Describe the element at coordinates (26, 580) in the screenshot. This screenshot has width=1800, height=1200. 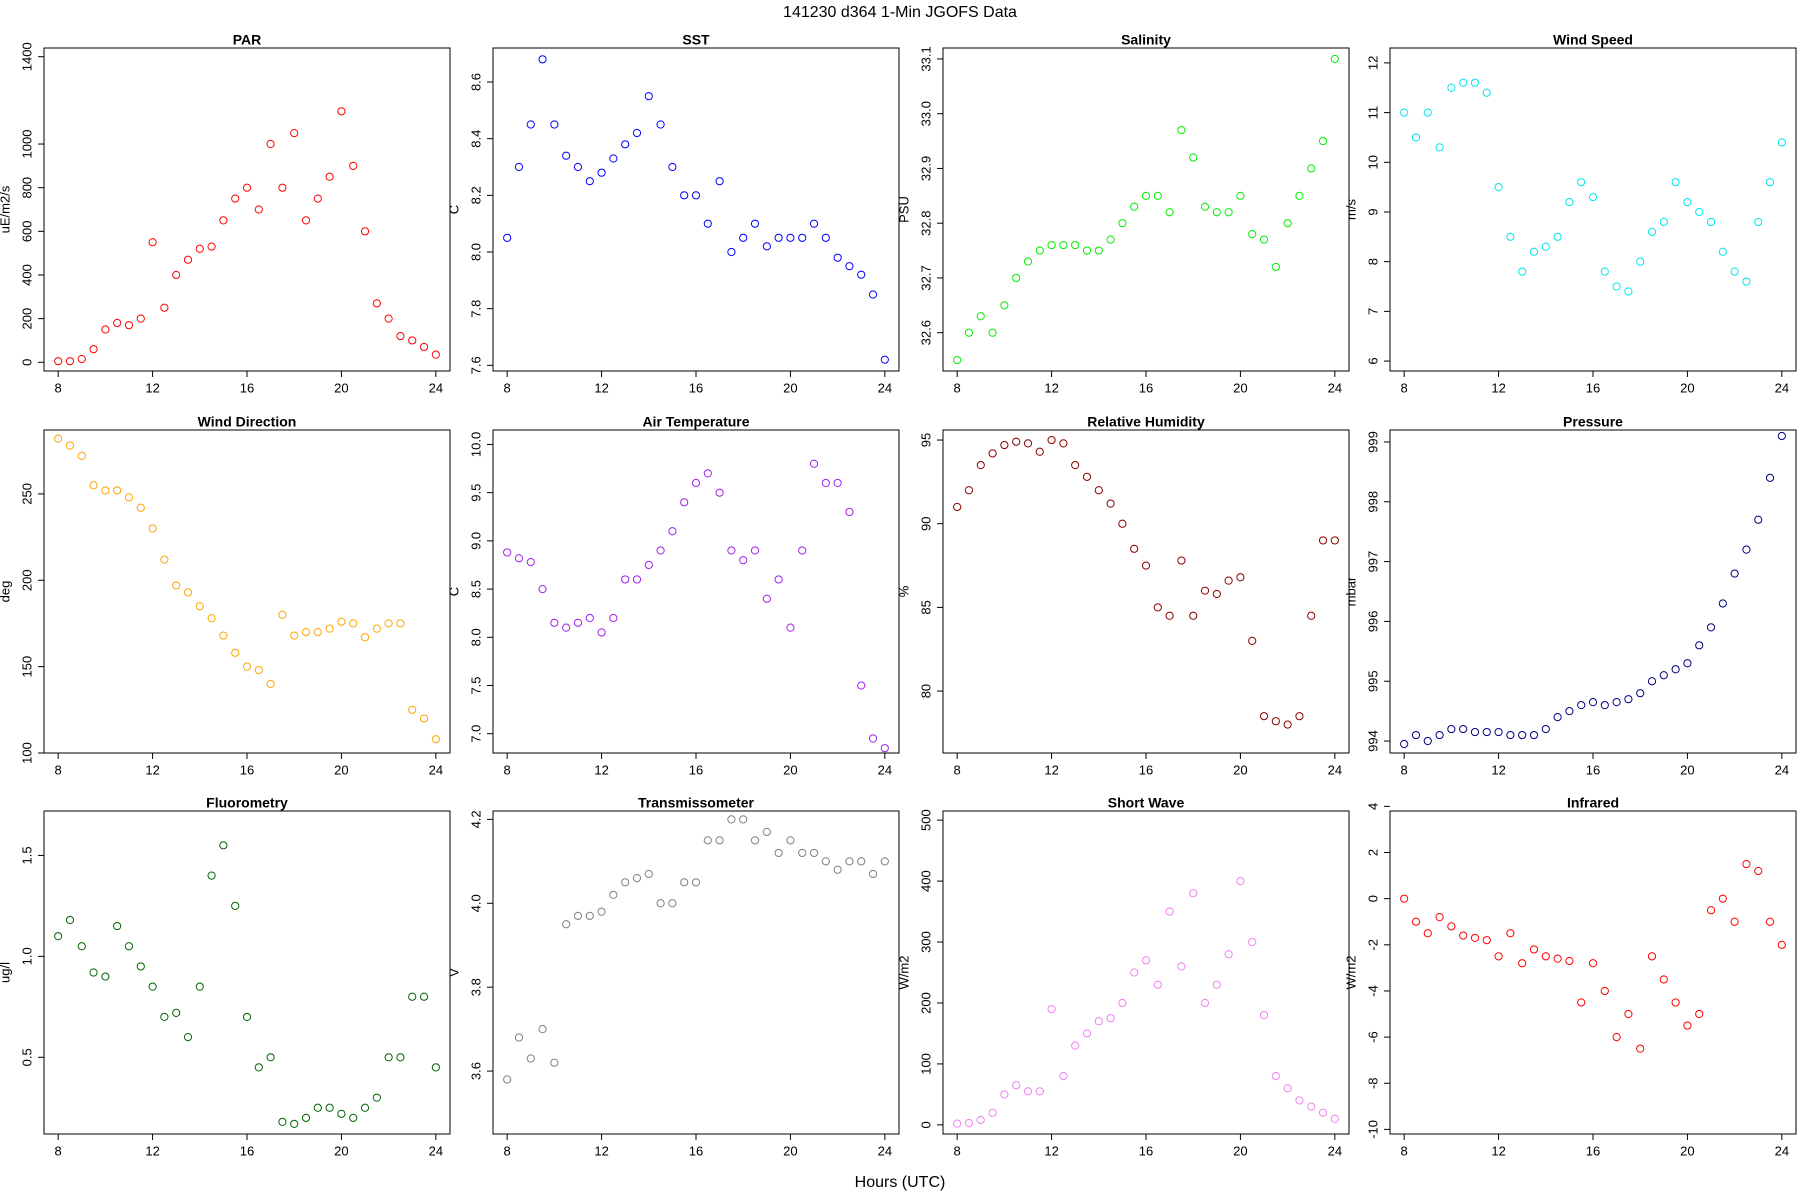
I see `y-tick-label: 200` at that location.